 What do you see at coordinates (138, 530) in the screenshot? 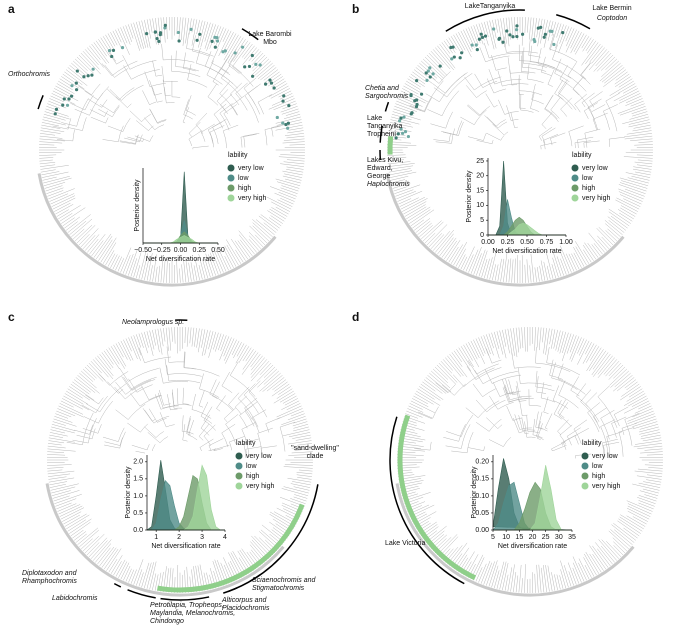
I see `y-tick-label: 0.0` at bounding box center [138, 530].